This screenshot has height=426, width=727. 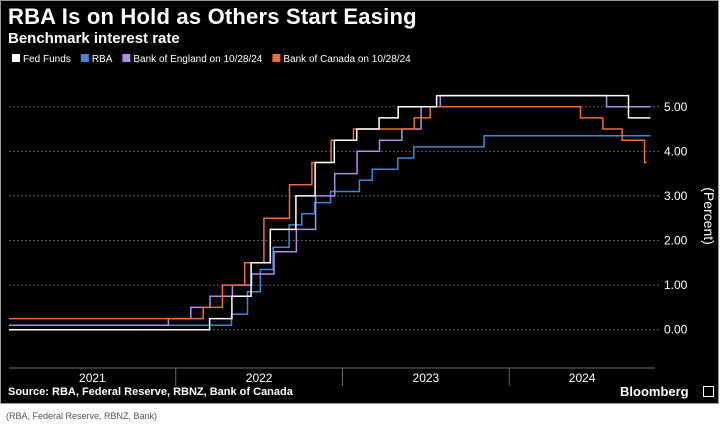 I want to click on bloomberg-logo: Bloomberg, so click(x=654, y=391).